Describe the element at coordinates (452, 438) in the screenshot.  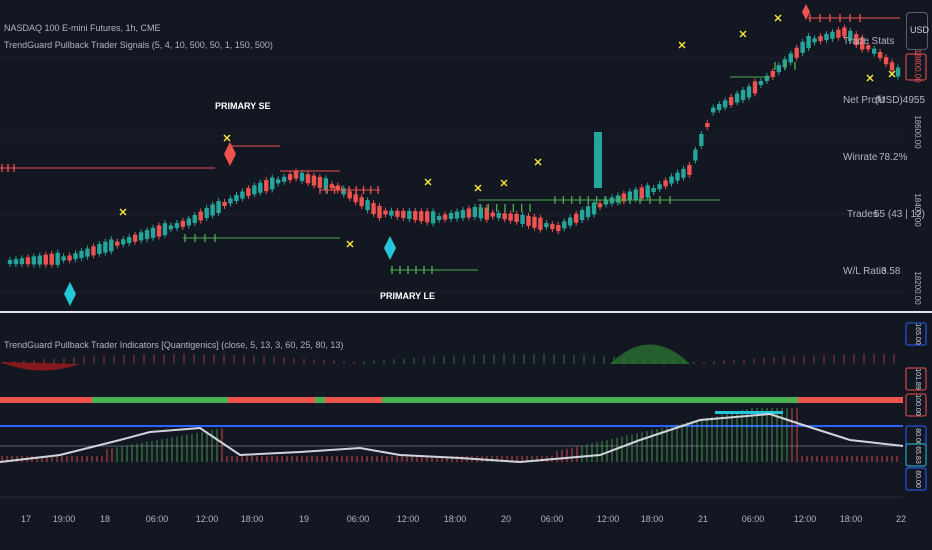
I see `oscillator-line` at that location.